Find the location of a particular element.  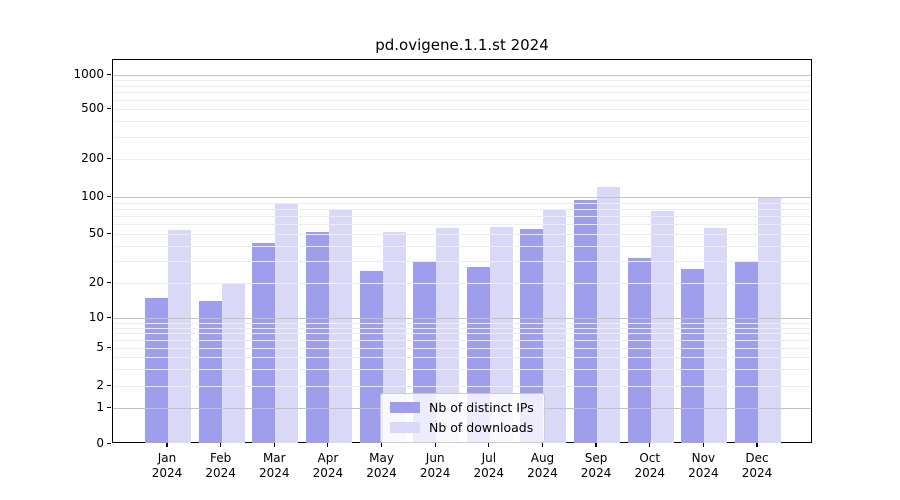

x-tick-label: Oct 2024 is located at coordinates (649, 465).